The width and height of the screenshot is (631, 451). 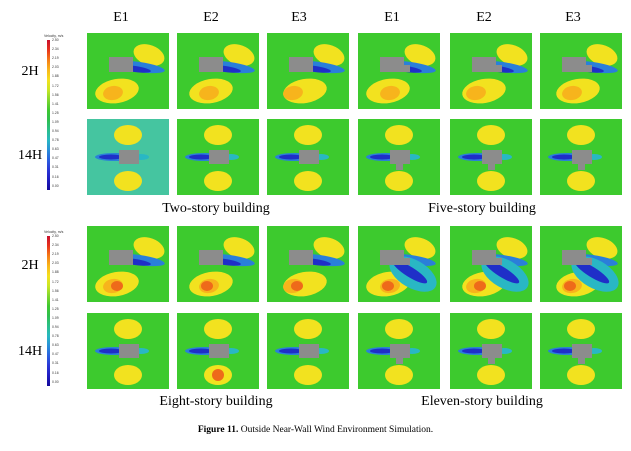 I want to click on subcaption-two-story: Two-story building, so click(x=216, y=208).